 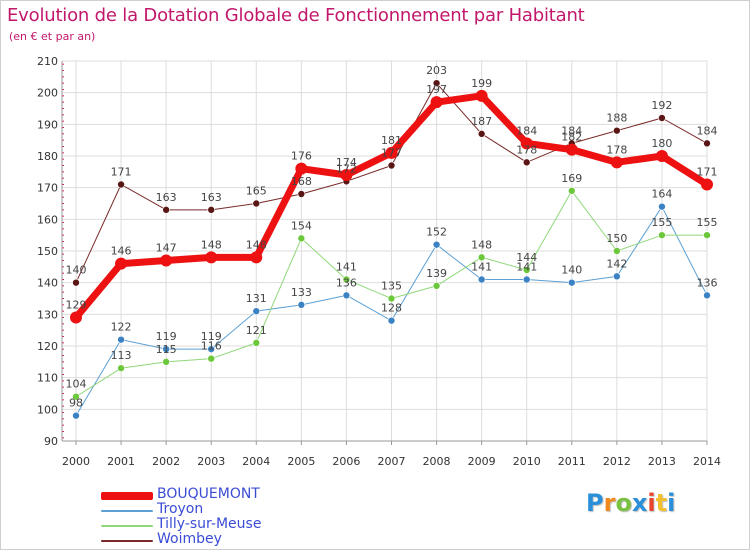 I want to click on data-label-woimbey: 140, so click(x=76, y=270).